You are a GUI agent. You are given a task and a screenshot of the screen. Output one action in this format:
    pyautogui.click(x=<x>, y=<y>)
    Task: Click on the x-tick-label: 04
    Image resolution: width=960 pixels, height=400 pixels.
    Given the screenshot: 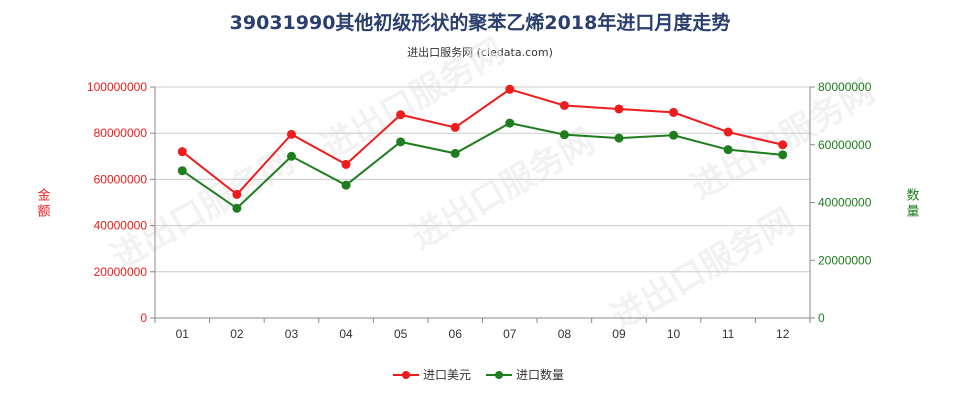 What is the action you would take?
    pyautogui.click(x=346, y=334)
    